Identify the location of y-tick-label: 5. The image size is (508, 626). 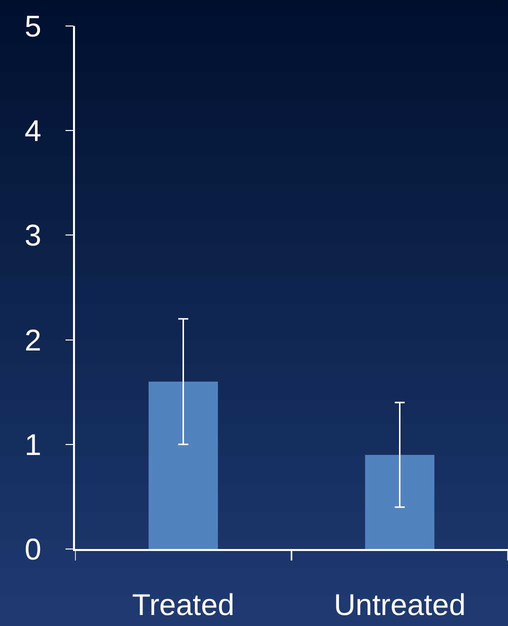
(33, 27).